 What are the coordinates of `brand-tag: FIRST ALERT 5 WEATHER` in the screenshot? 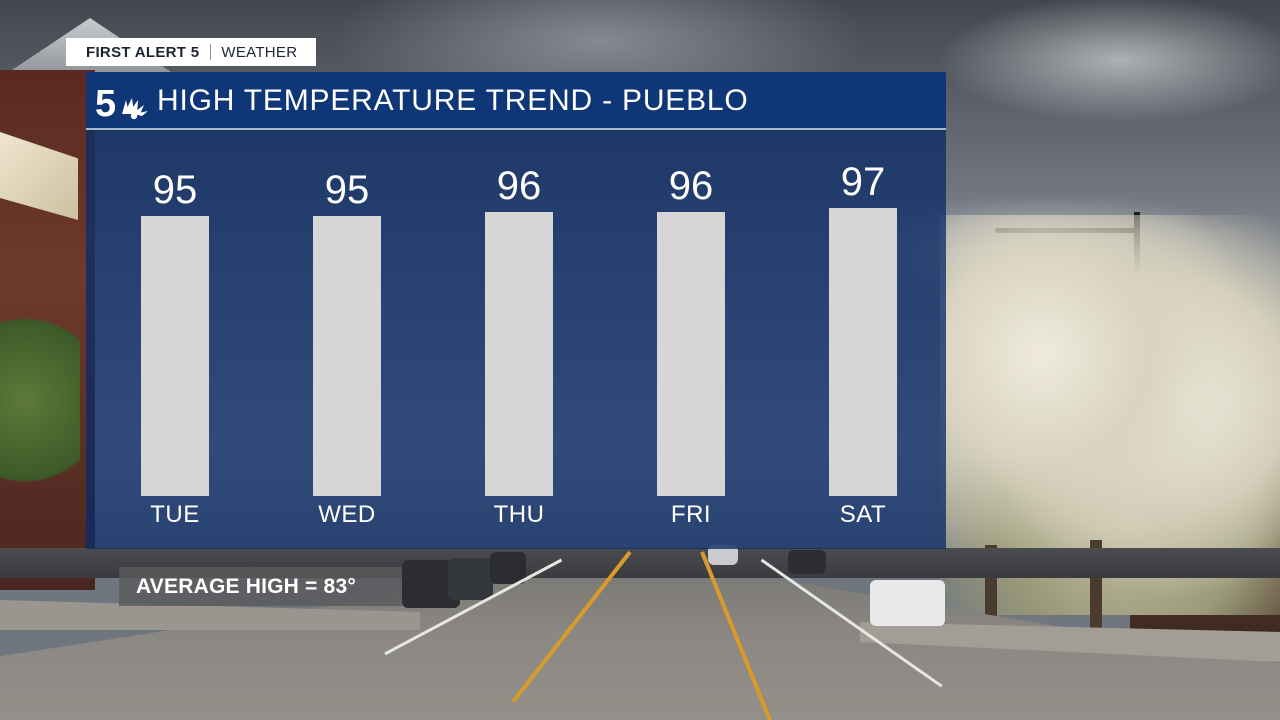 It's located at (191, 52).